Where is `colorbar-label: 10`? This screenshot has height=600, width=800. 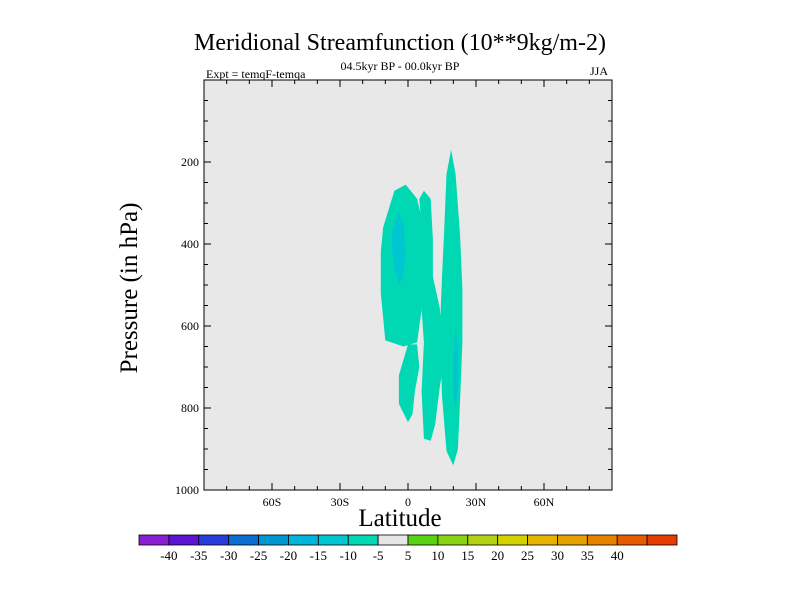 colorbar-label: 10 is located at coordinates (437, 555).